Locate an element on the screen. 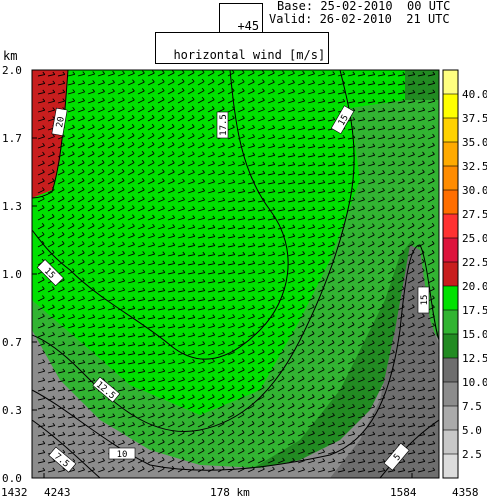 The width and height of the screenshot is (487, 499). y-tick-label: 1.0 is located at coordinates (12, 274).